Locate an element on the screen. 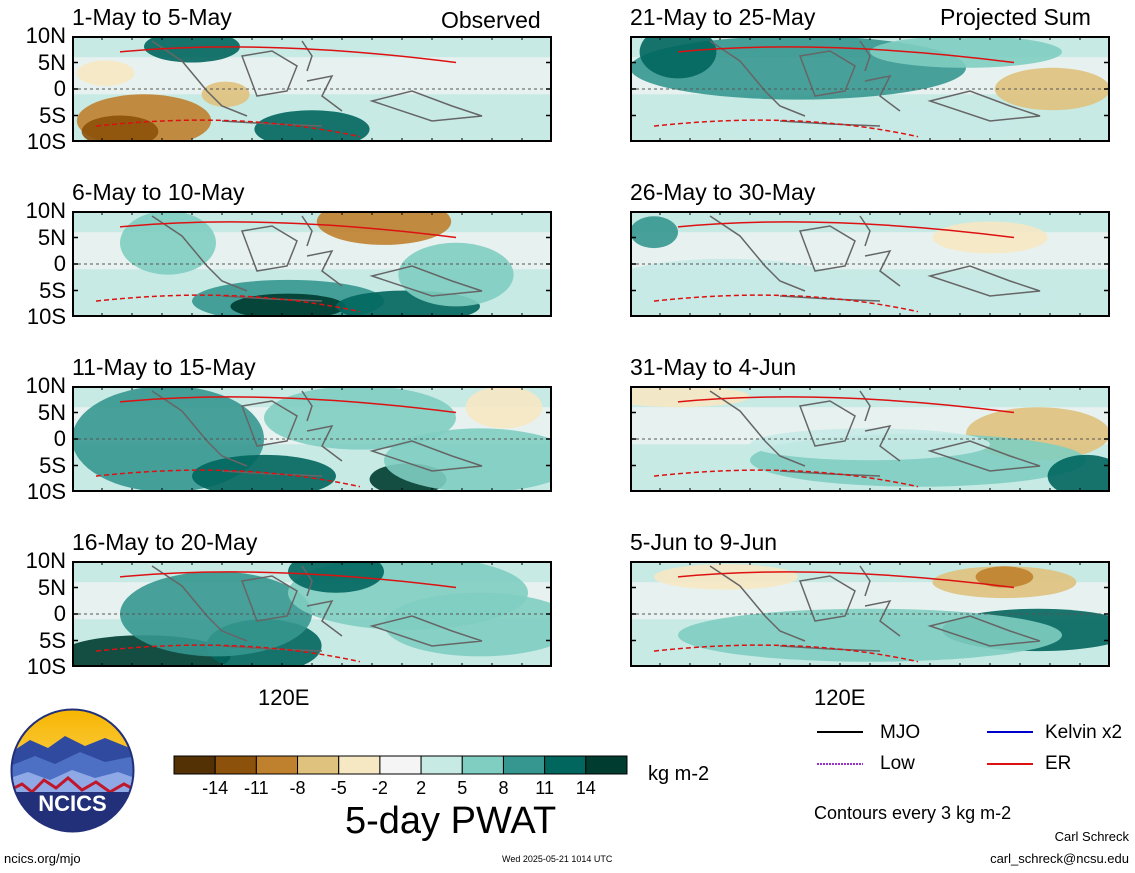 The height and width of the screenshot is (873, 1135). colorbar-tick-label: -5 is located at coordinates (338, 788).